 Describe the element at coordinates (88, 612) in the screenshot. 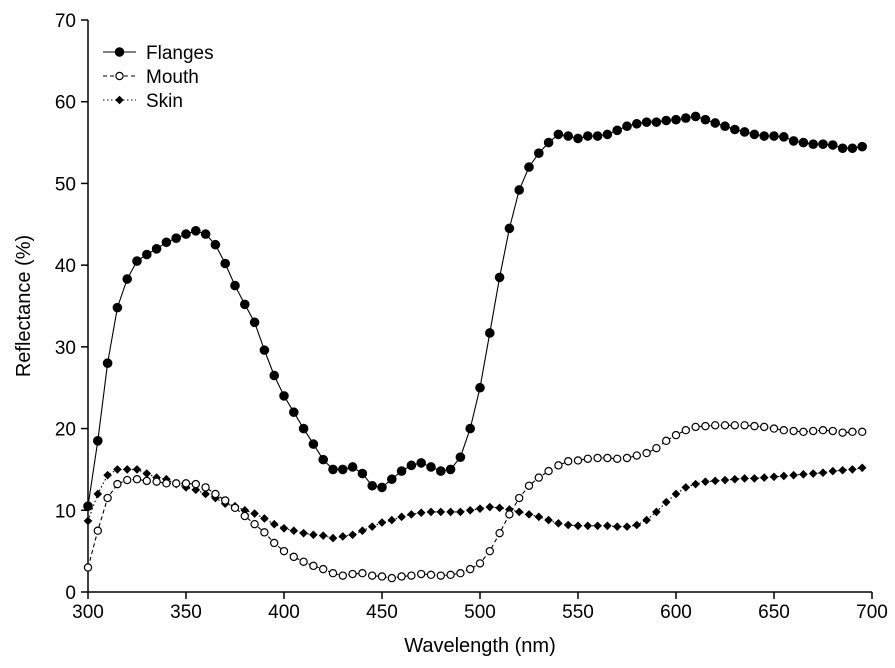

I see `x-tick-label: 300` at that location.